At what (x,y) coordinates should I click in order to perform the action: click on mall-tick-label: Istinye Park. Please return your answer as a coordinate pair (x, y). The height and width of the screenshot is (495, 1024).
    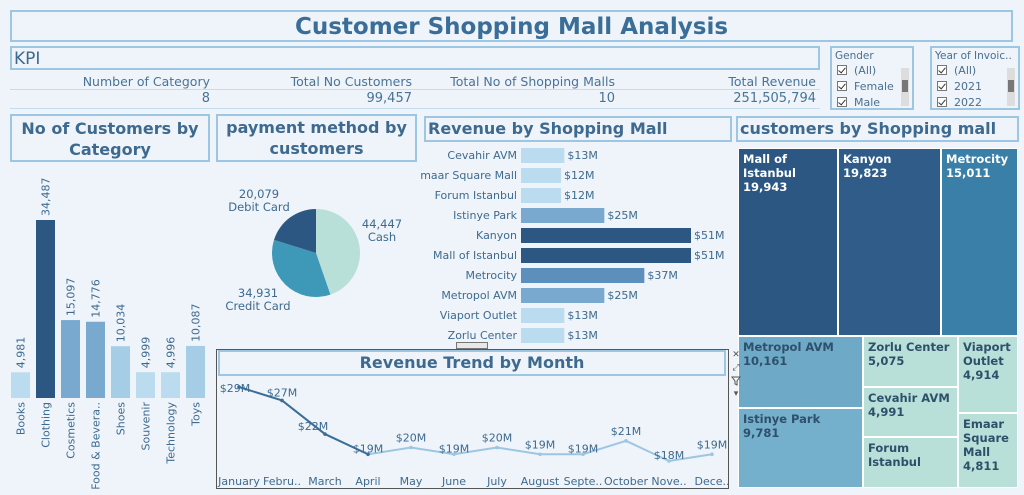
    Looking at the image, I should click on (485, 215).